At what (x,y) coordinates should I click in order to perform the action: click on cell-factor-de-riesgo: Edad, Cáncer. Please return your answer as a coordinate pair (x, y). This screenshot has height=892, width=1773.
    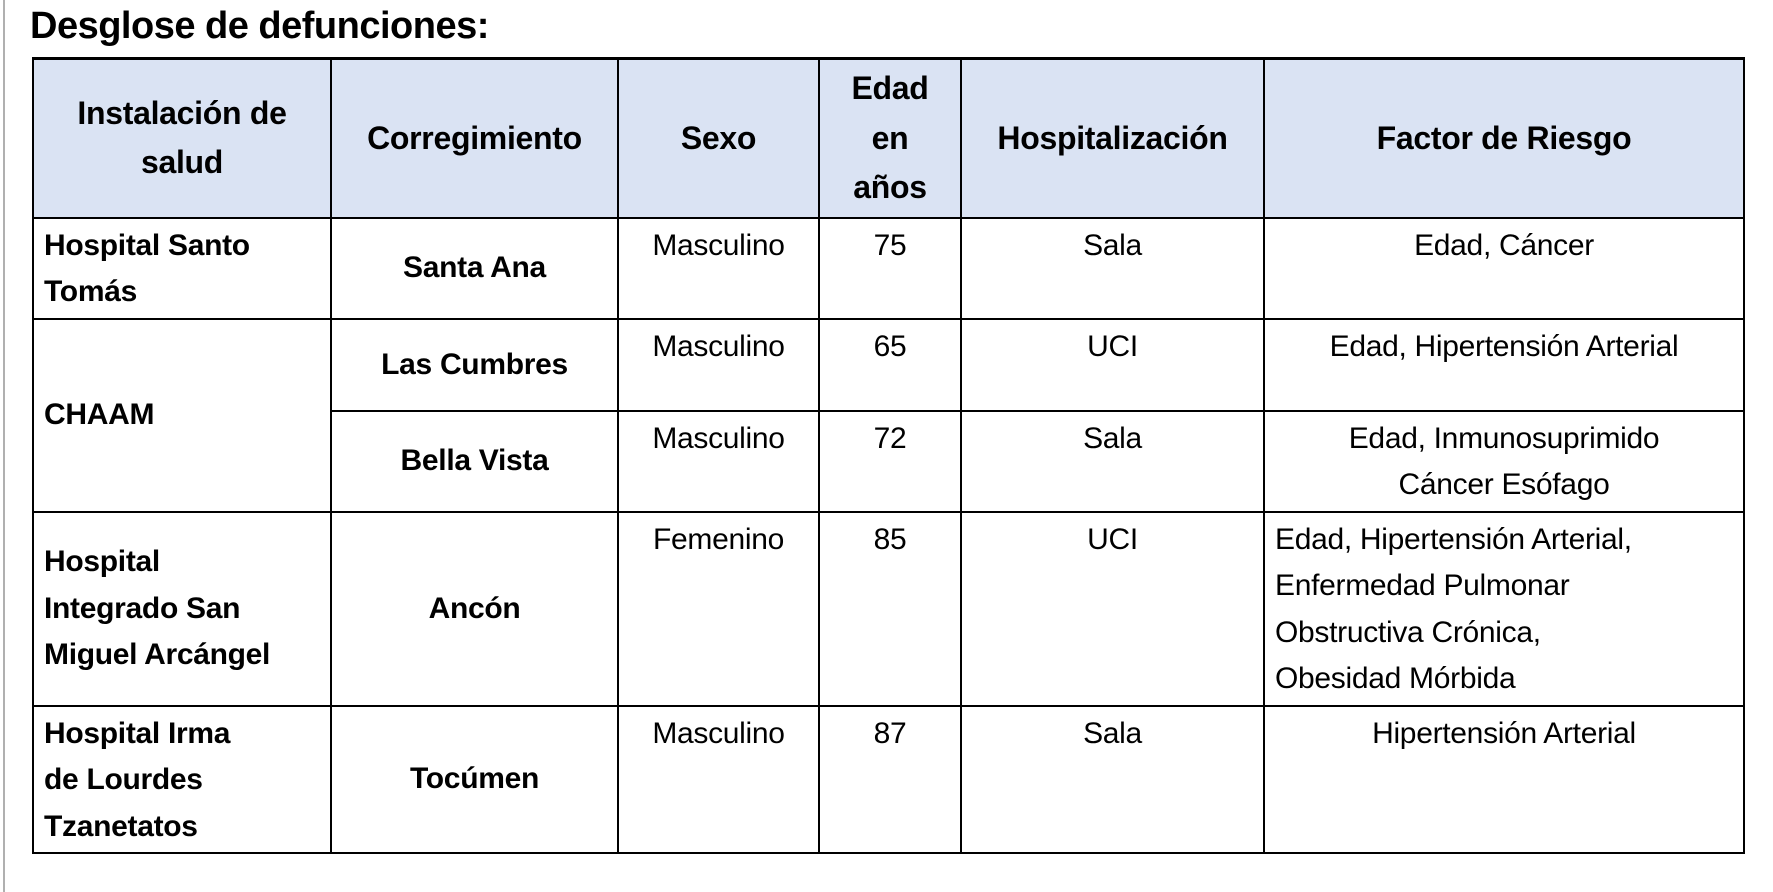
    Looking at the image, I should click on (1504, 268).